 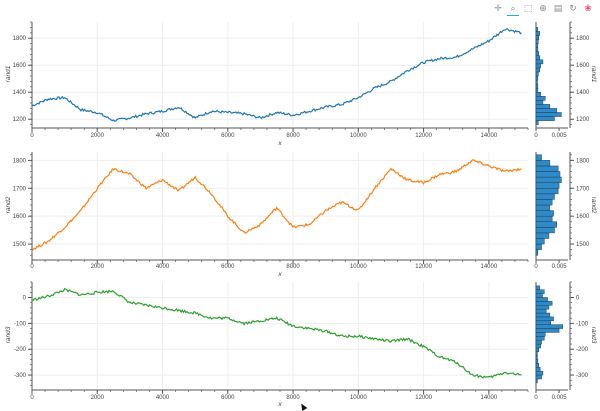 I want to click on y-tick-label: 1700, so click(x=20, y=189).